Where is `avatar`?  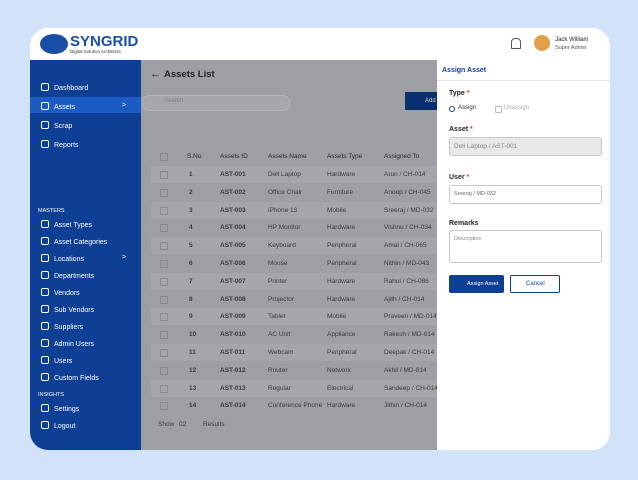 avatar is located at coordinates (542, 43).